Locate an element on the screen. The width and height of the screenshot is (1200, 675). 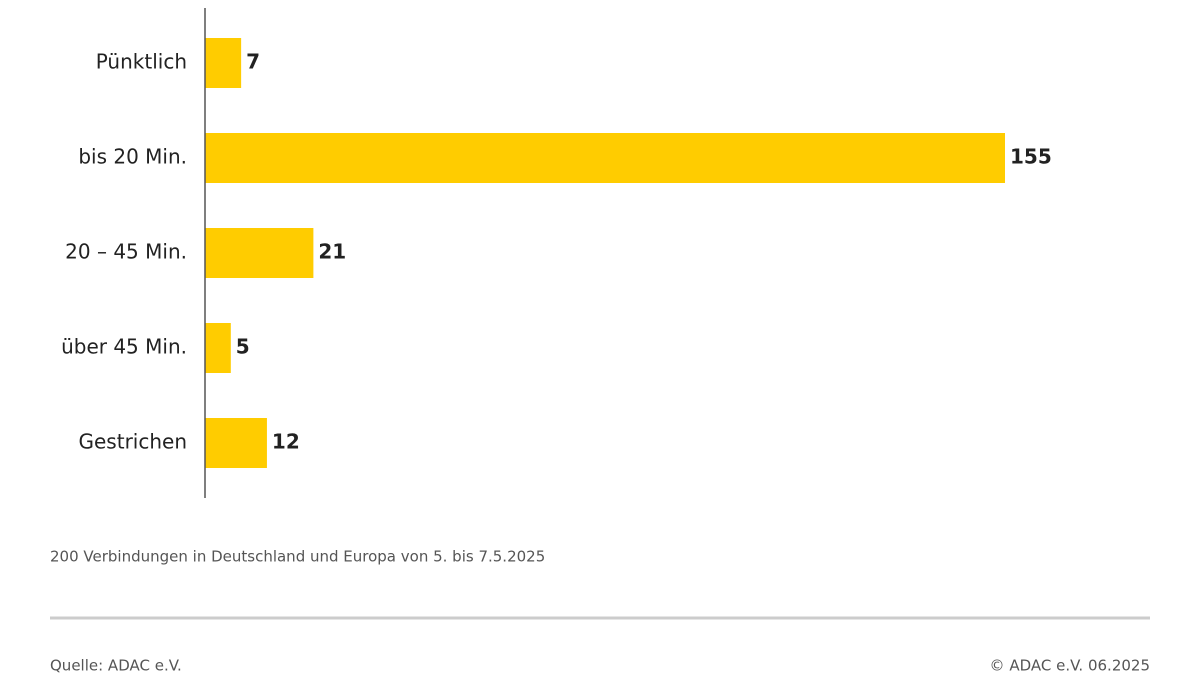
copyright: © ADAC e.V. 06.2025 is located at coordinates (1070, 666).